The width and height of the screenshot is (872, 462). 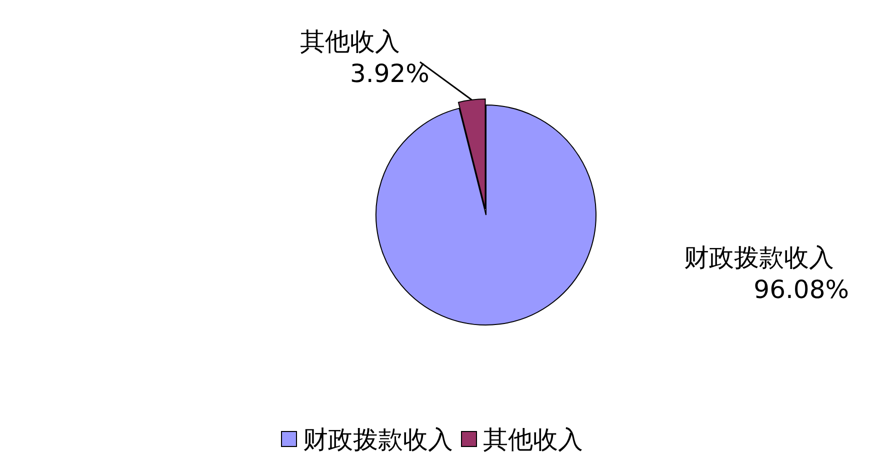 I want to click on slice-label: 财政拨款收入, so click(x=759, y=258).